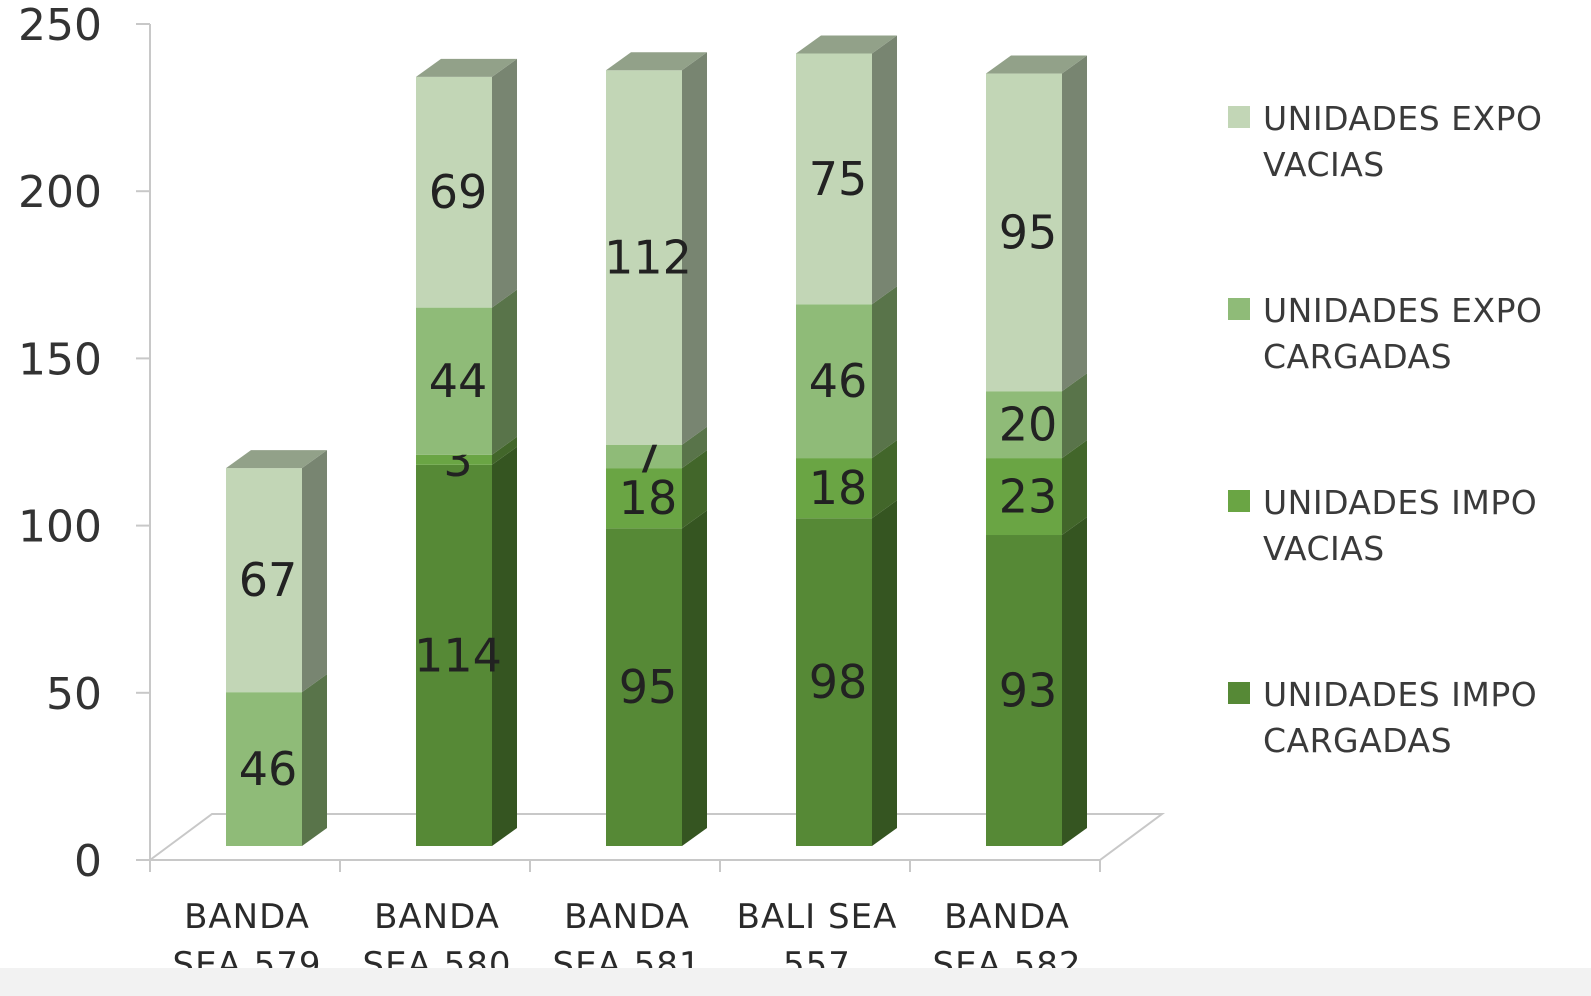 This screenshot has width=1591, height=996. What do you see at coordinates (60, 359) in the screenshot?
I see `y-tick-label: 150` at bounding box center [60, 359].